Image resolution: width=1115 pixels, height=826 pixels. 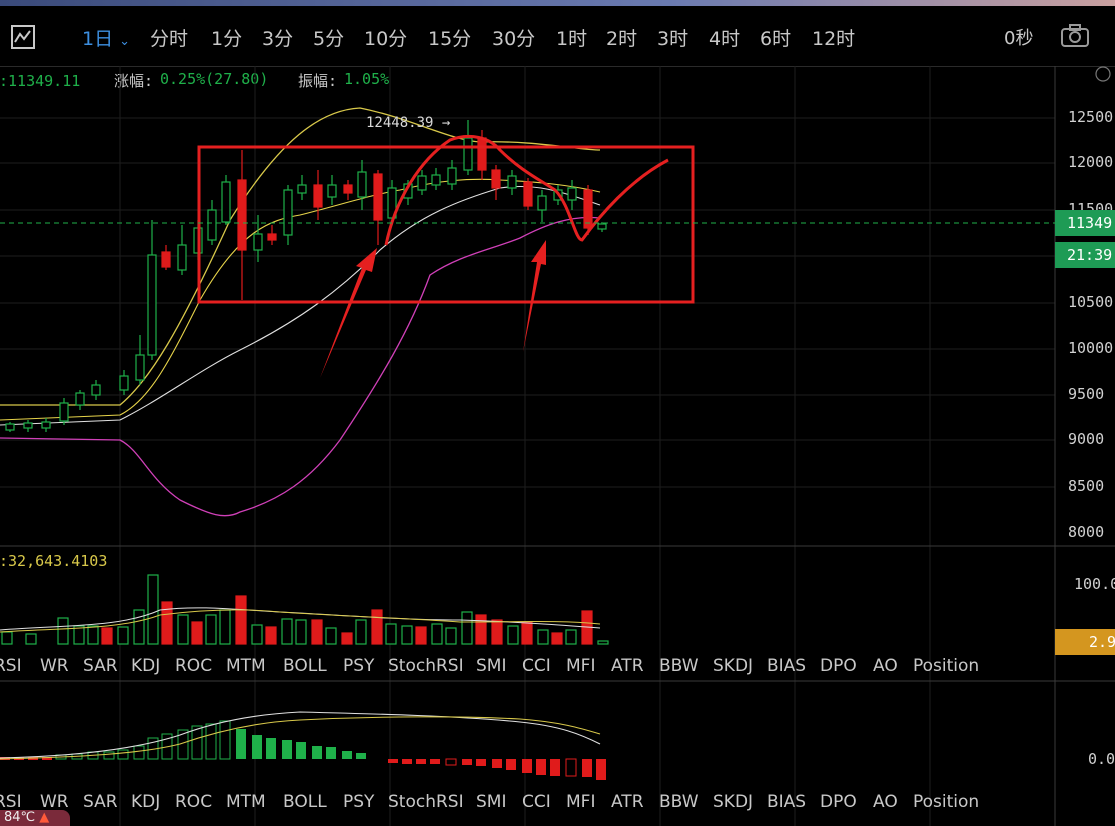 I want to click on volume-last-tag: 2.9, so click(x=1085, y=642).